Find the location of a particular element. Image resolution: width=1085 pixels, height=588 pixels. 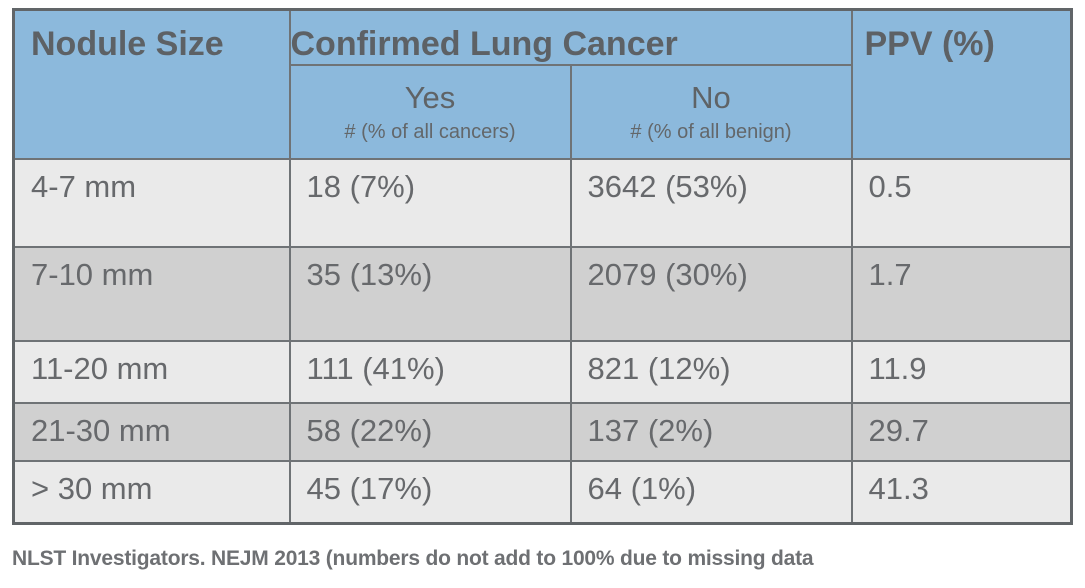

header-yes-label: Yes is located at coordinates (430, 97).